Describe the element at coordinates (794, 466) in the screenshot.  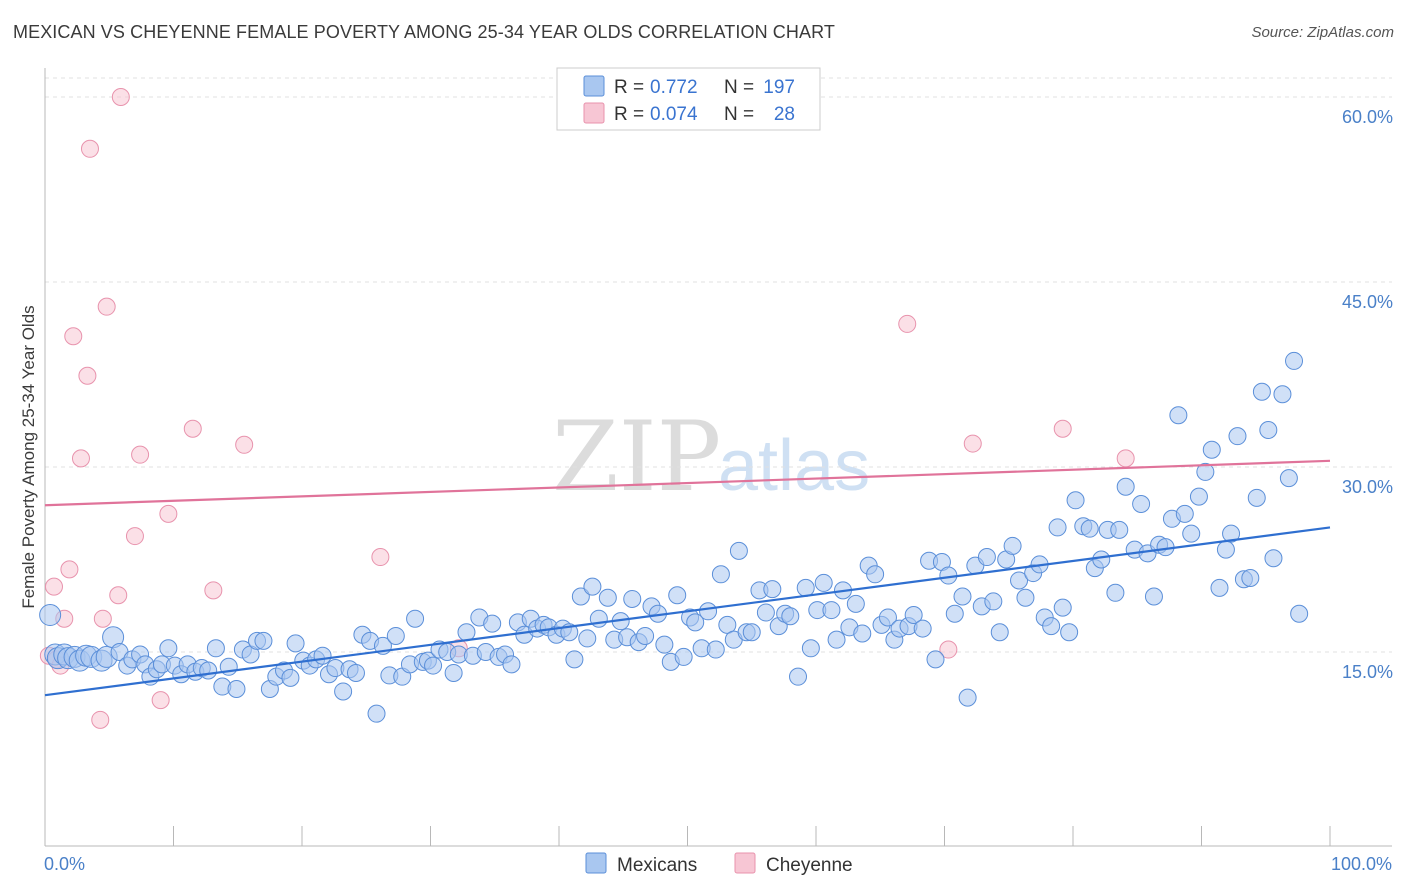
I see `watermark-atlas: atlas` at that location.